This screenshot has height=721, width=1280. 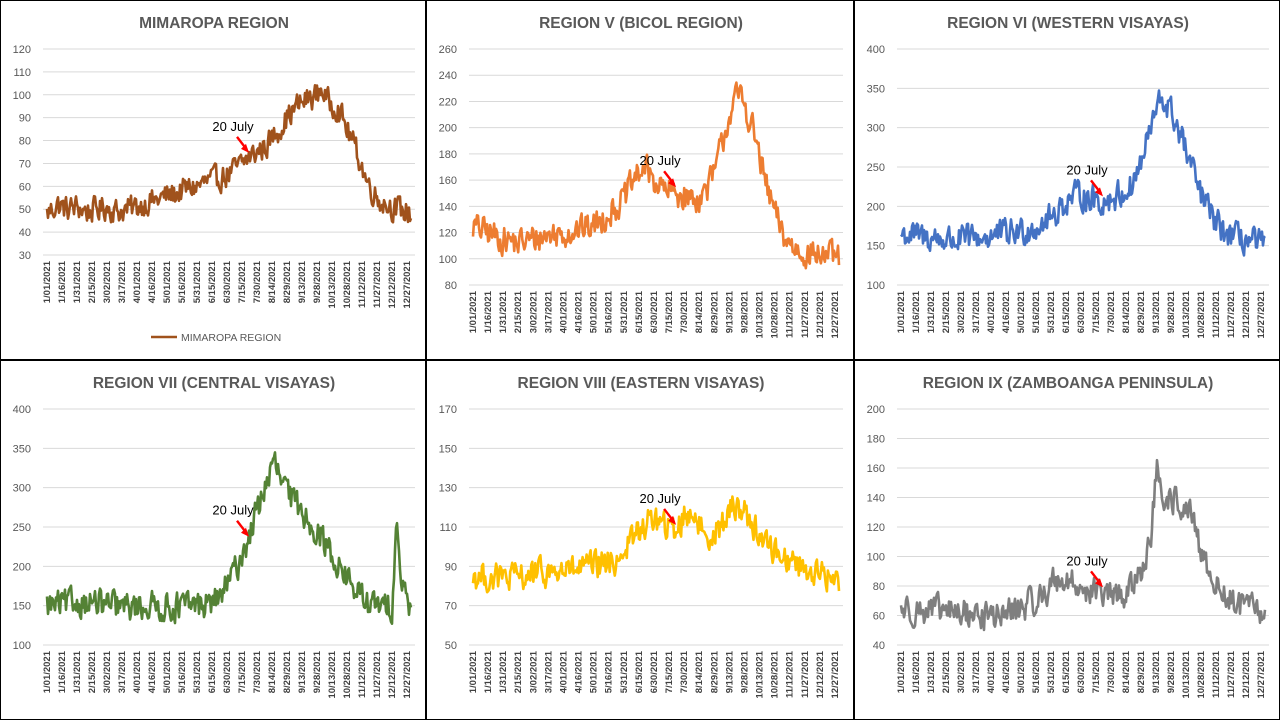 What do you see at coordinates (1261, 314) in the screenshot?
I see `x-tick-label: 12/27/2021` at bounding box center [1261, 314].